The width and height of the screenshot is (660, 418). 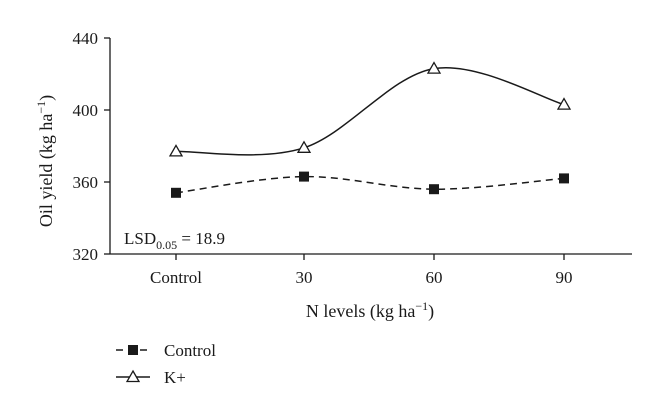 I want to click on y-tick-label: 400, so click(x=86, y=110).